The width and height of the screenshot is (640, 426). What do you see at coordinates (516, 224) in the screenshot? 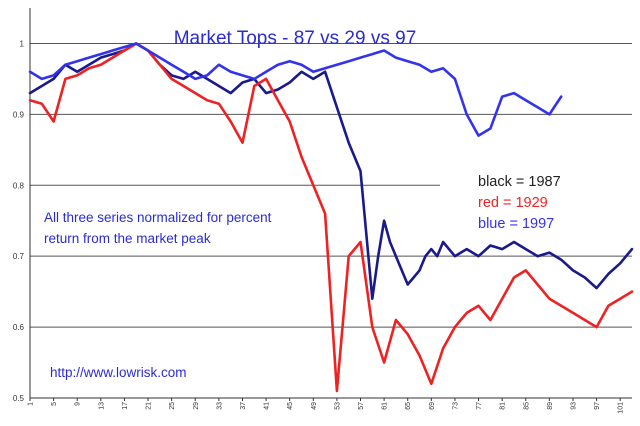
I see `legend-1997: blue = 1997` at bounding box center [516, 224].